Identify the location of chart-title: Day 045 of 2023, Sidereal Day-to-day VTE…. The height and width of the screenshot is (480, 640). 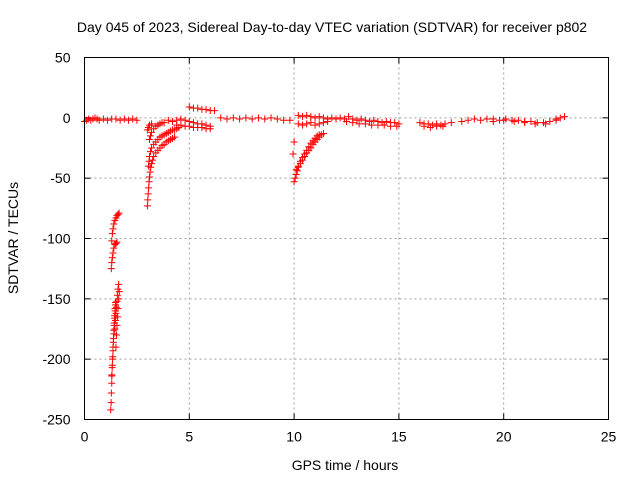
(332, 27).